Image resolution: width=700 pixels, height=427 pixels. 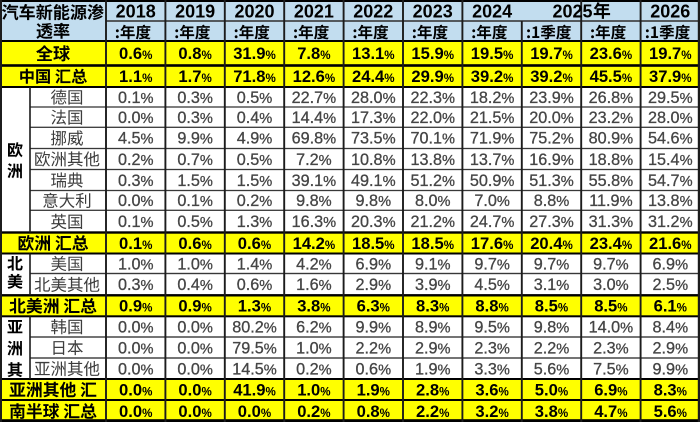 What do you see at coordinates (573, 12) in the screenshot?
I see `svg-text: 2025` at bounding box center [573, 12].